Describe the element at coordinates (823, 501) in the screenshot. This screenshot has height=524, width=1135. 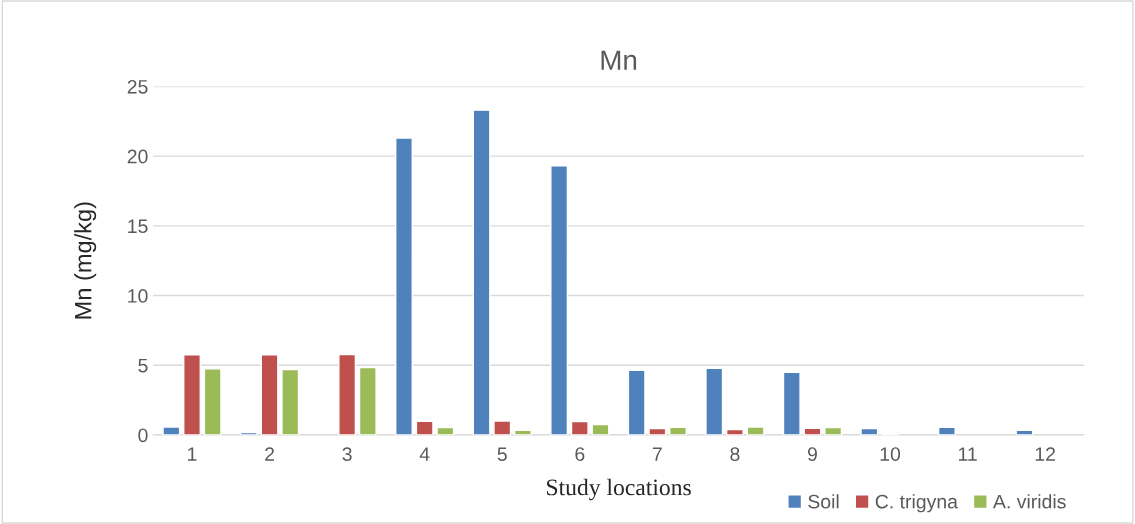
I see `legend-label: Soil` at that location.